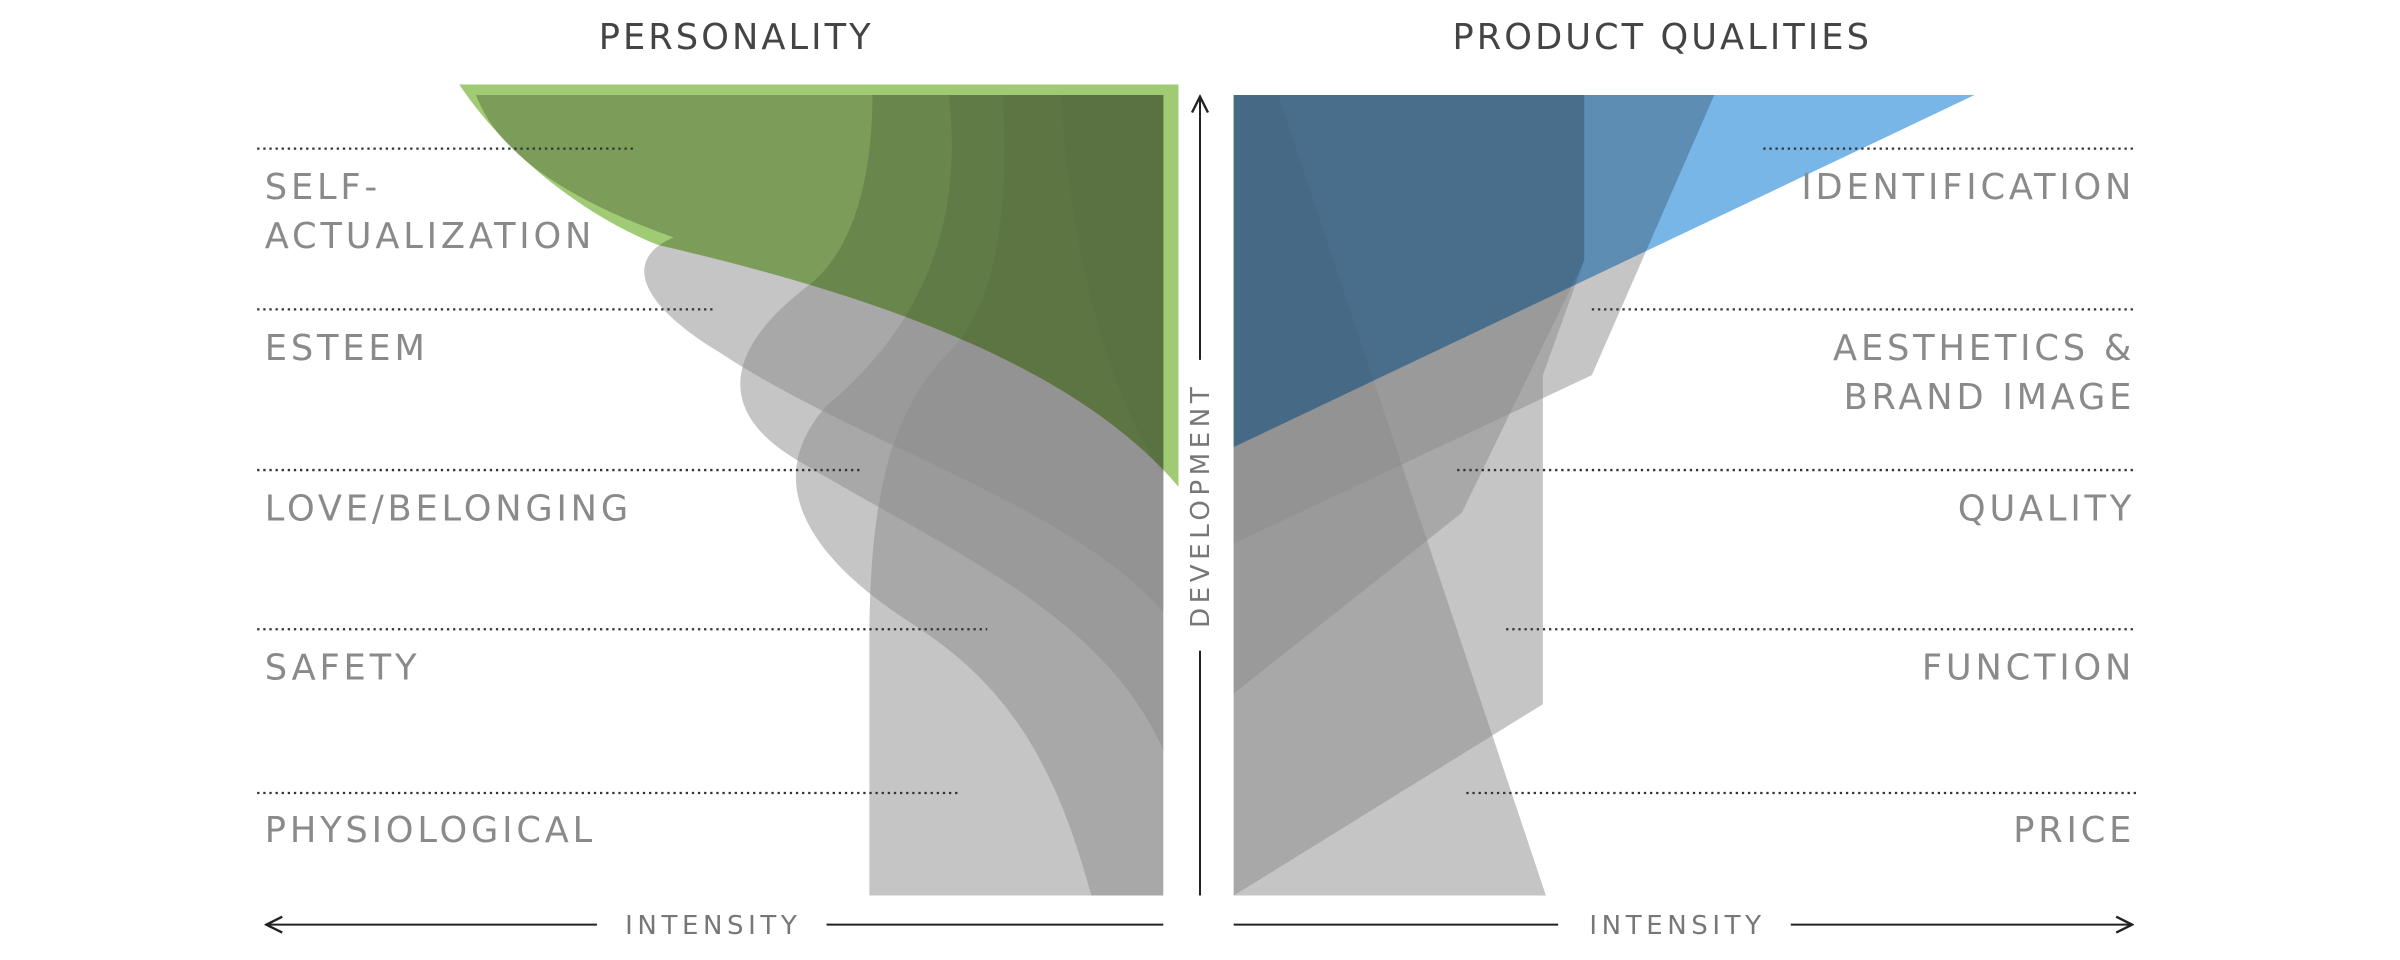  What do you see at coordinates (736, 37) in the screenshot?
I see `left-title: PERSONALITY` at bounding box center [736, 37].